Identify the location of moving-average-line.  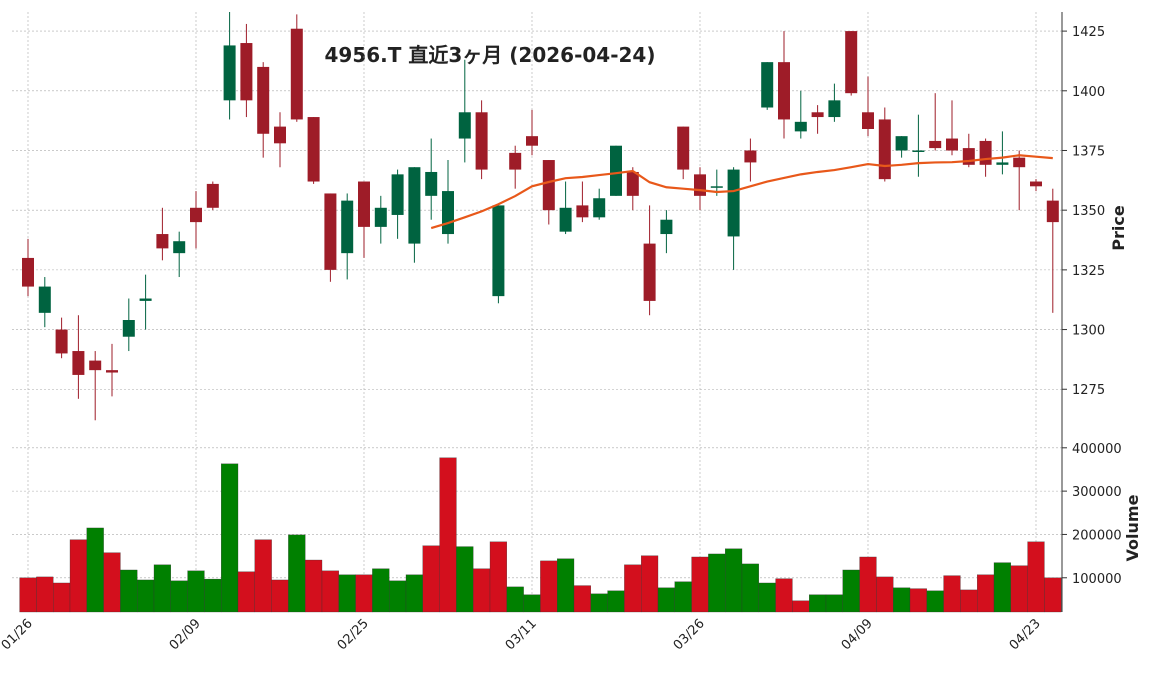
(741, 192).